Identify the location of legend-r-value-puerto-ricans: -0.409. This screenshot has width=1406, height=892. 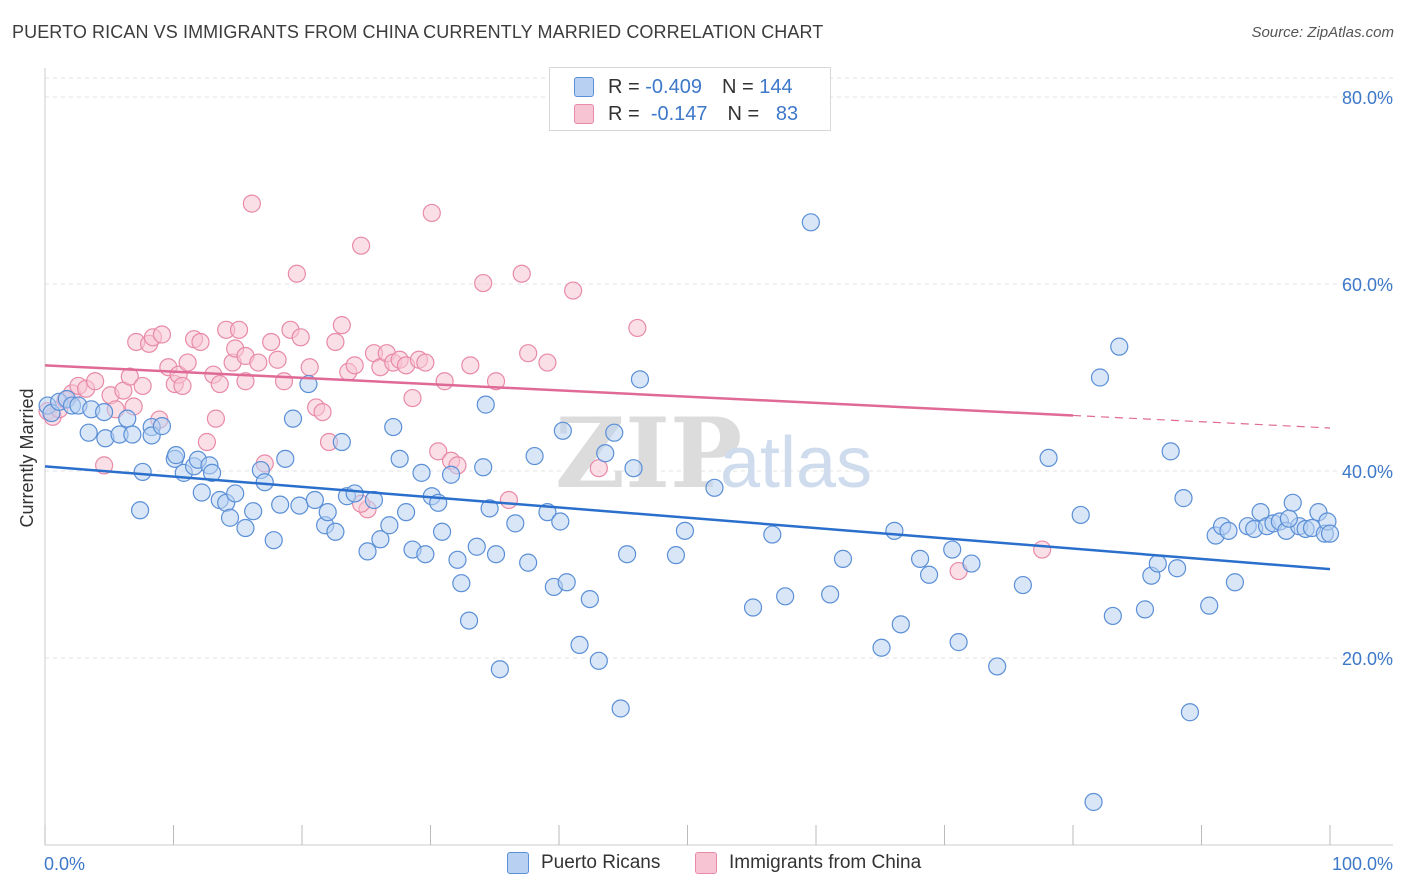
(673, 86).